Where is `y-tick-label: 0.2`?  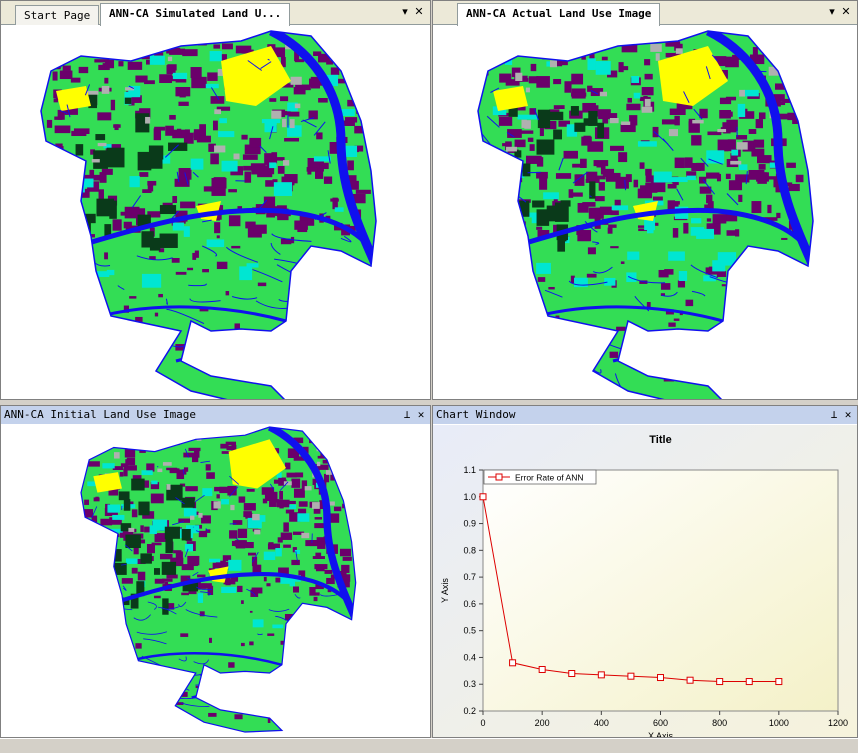 y-tick-label: 0.2 is located at coordinates (469, 711).